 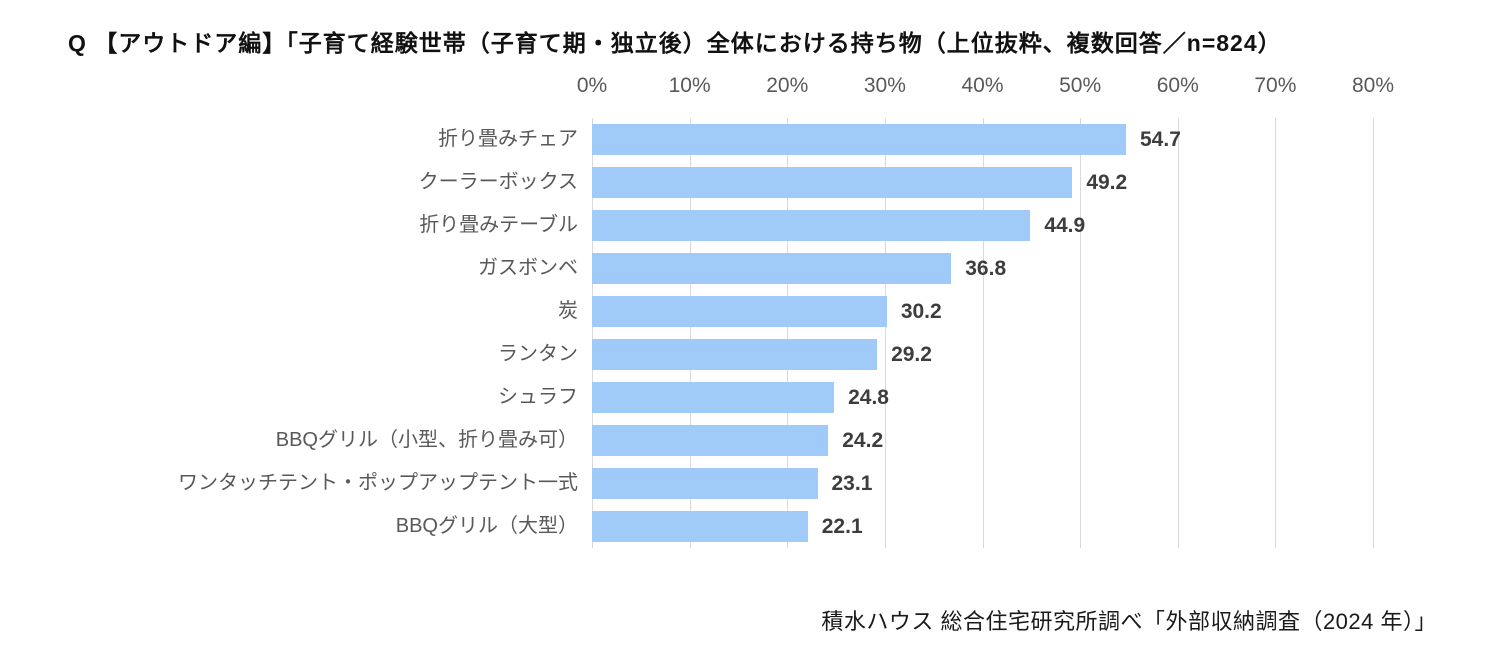 I want to click on value-label: 22.1, so click(x=842, y=526).